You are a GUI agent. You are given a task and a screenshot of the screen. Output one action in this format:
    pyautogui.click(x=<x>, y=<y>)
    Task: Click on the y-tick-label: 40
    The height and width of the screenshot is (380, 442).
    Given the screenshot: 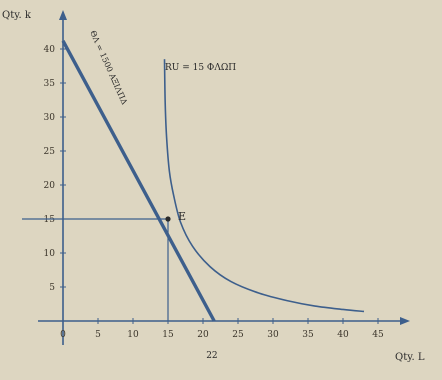 What is the action you would take?
    pyautogui.click(x=50, y=50)
    